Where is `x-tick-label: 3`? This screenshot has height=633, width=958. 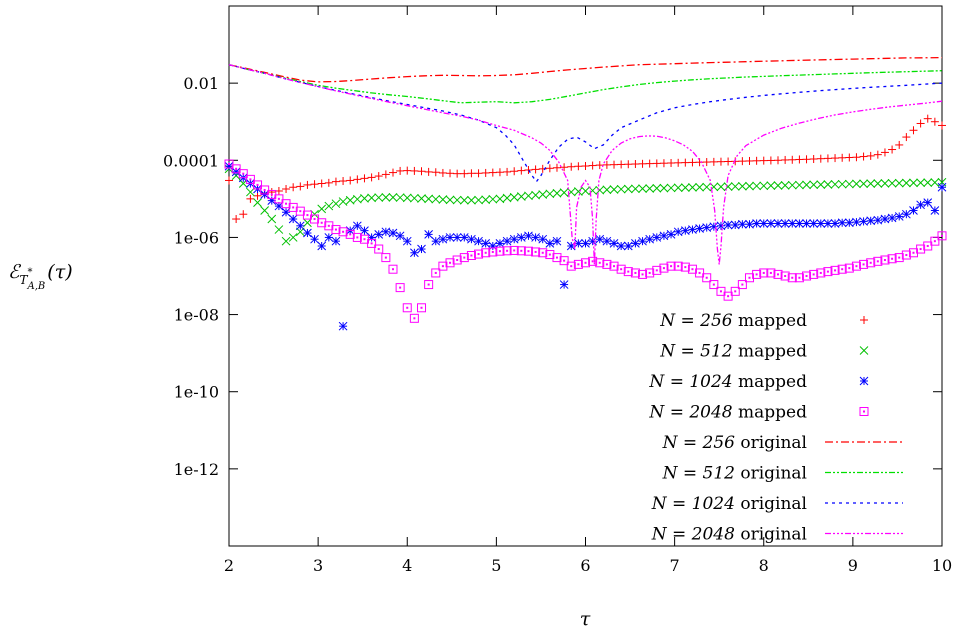 x-tick-label: 3 is located at coordinates (318, 565).